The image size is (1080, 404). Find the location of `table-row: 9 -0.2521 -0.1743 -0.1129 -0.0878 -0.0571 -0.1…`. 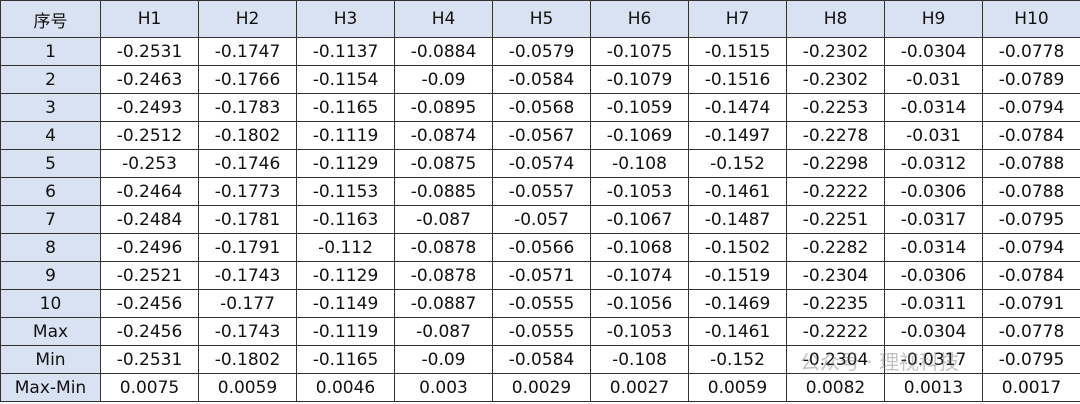

table-row: 9 -0.2521 -0.1743 -0.1129 -0.0878 -0.0571 -0.1… is located at coordinates (540, 275).